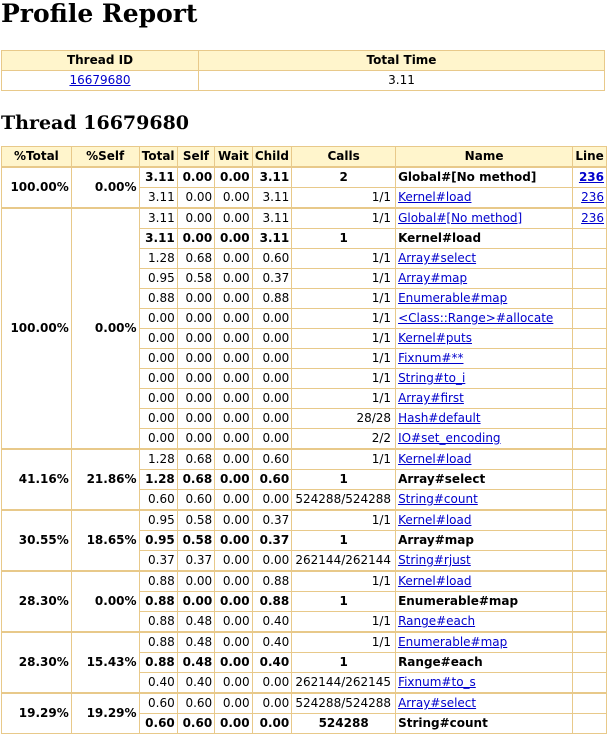 This screenshot has height=747, width=608. I want to click on pct-total-cell: 19.29%, so click(36, 713).